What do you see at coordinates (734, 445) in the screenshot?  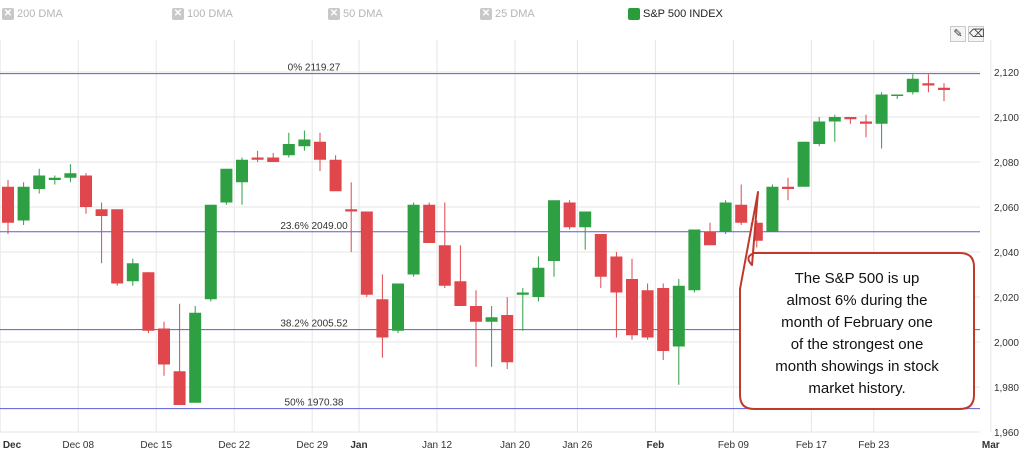 I see `x-tick-label: Feb 09` at bounding box center [734, 445].